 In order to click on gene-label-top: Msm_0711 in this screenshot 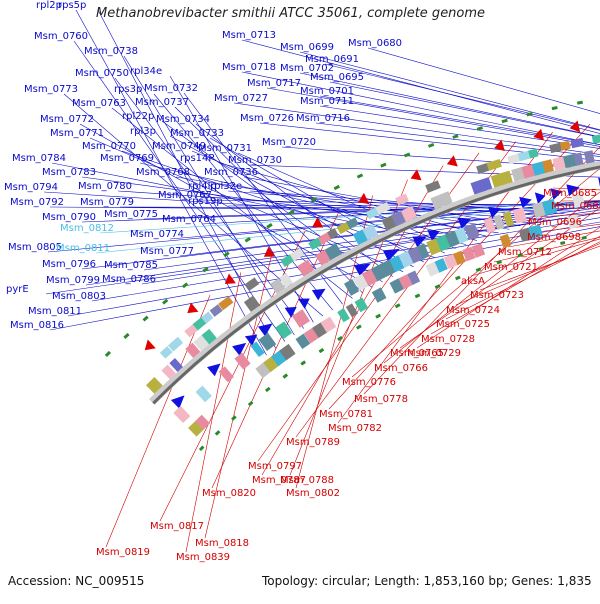, I will do `click(327, 101)`.